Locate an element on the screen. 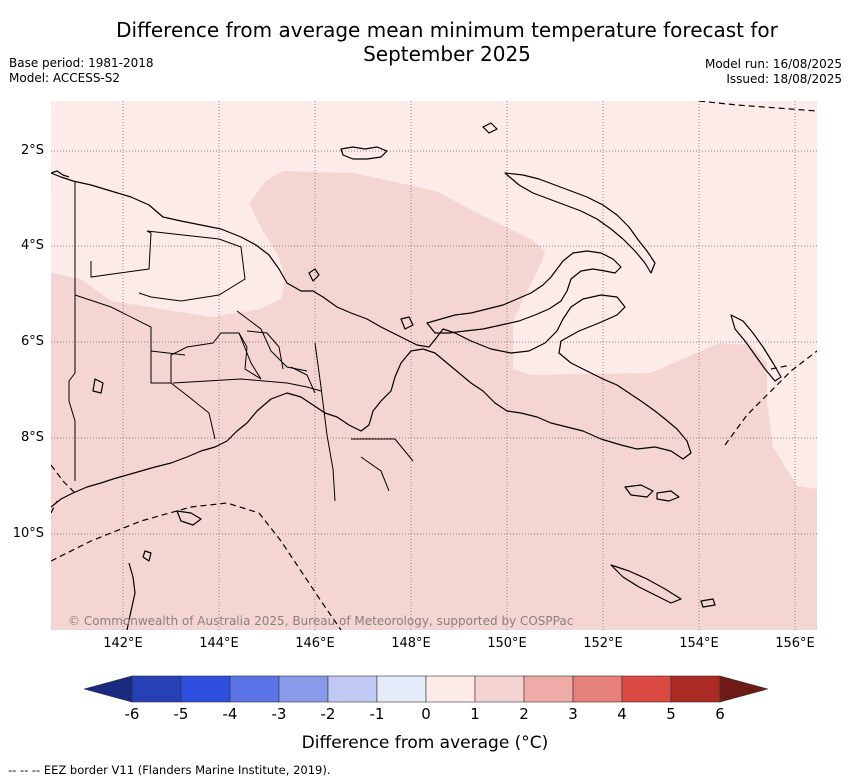 This screenshot has width=850, height=781. colorbar-title: Difference from average (°C) is located at coordinates (425, 743).